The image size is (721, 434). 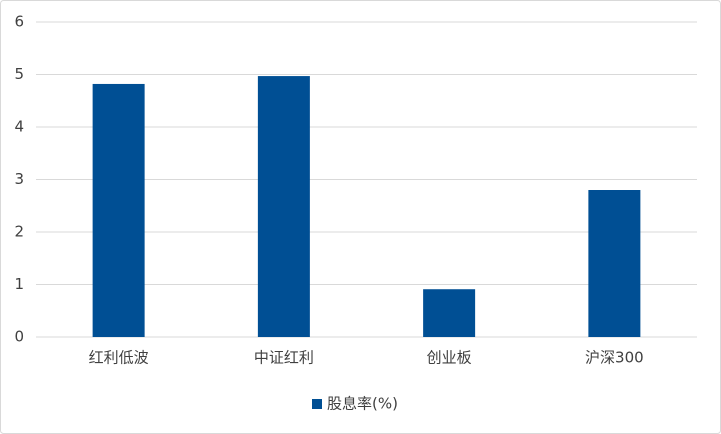 What do you see at coordinates (19, 284) in the screenshot?
I see `y-tick-label: 1` at bounding box center [19, 284].